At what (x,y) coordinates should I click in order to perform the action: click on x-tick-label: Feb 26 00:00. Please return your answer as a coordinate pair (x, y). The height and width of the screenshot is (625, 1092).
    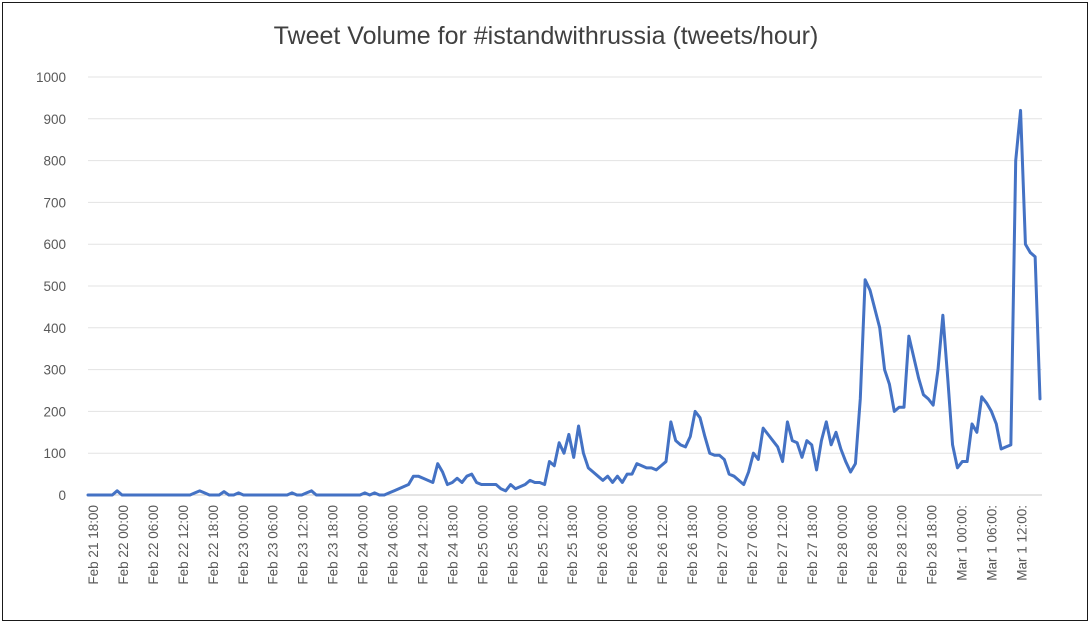
    Looking at the image, I should click on (602, 545).